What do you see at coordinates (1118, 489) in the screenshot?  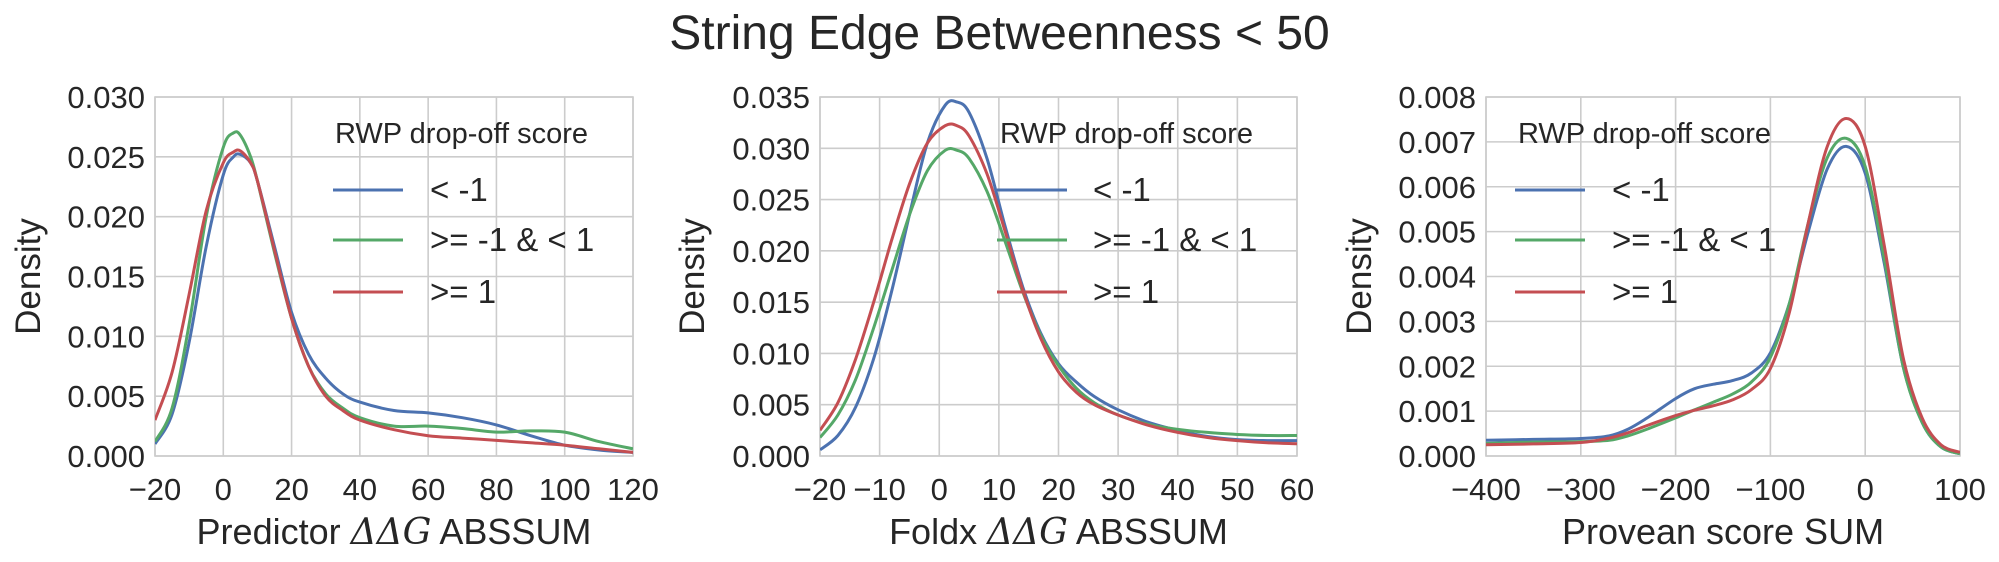 I see `x-tick-label: 30` at bounding box center [1118, 489].